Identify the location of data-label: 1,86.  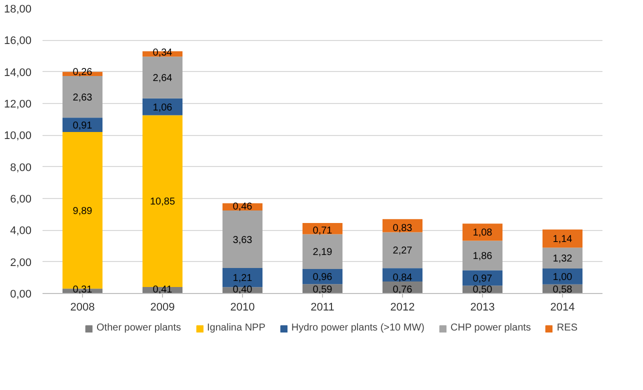
(482, 256).